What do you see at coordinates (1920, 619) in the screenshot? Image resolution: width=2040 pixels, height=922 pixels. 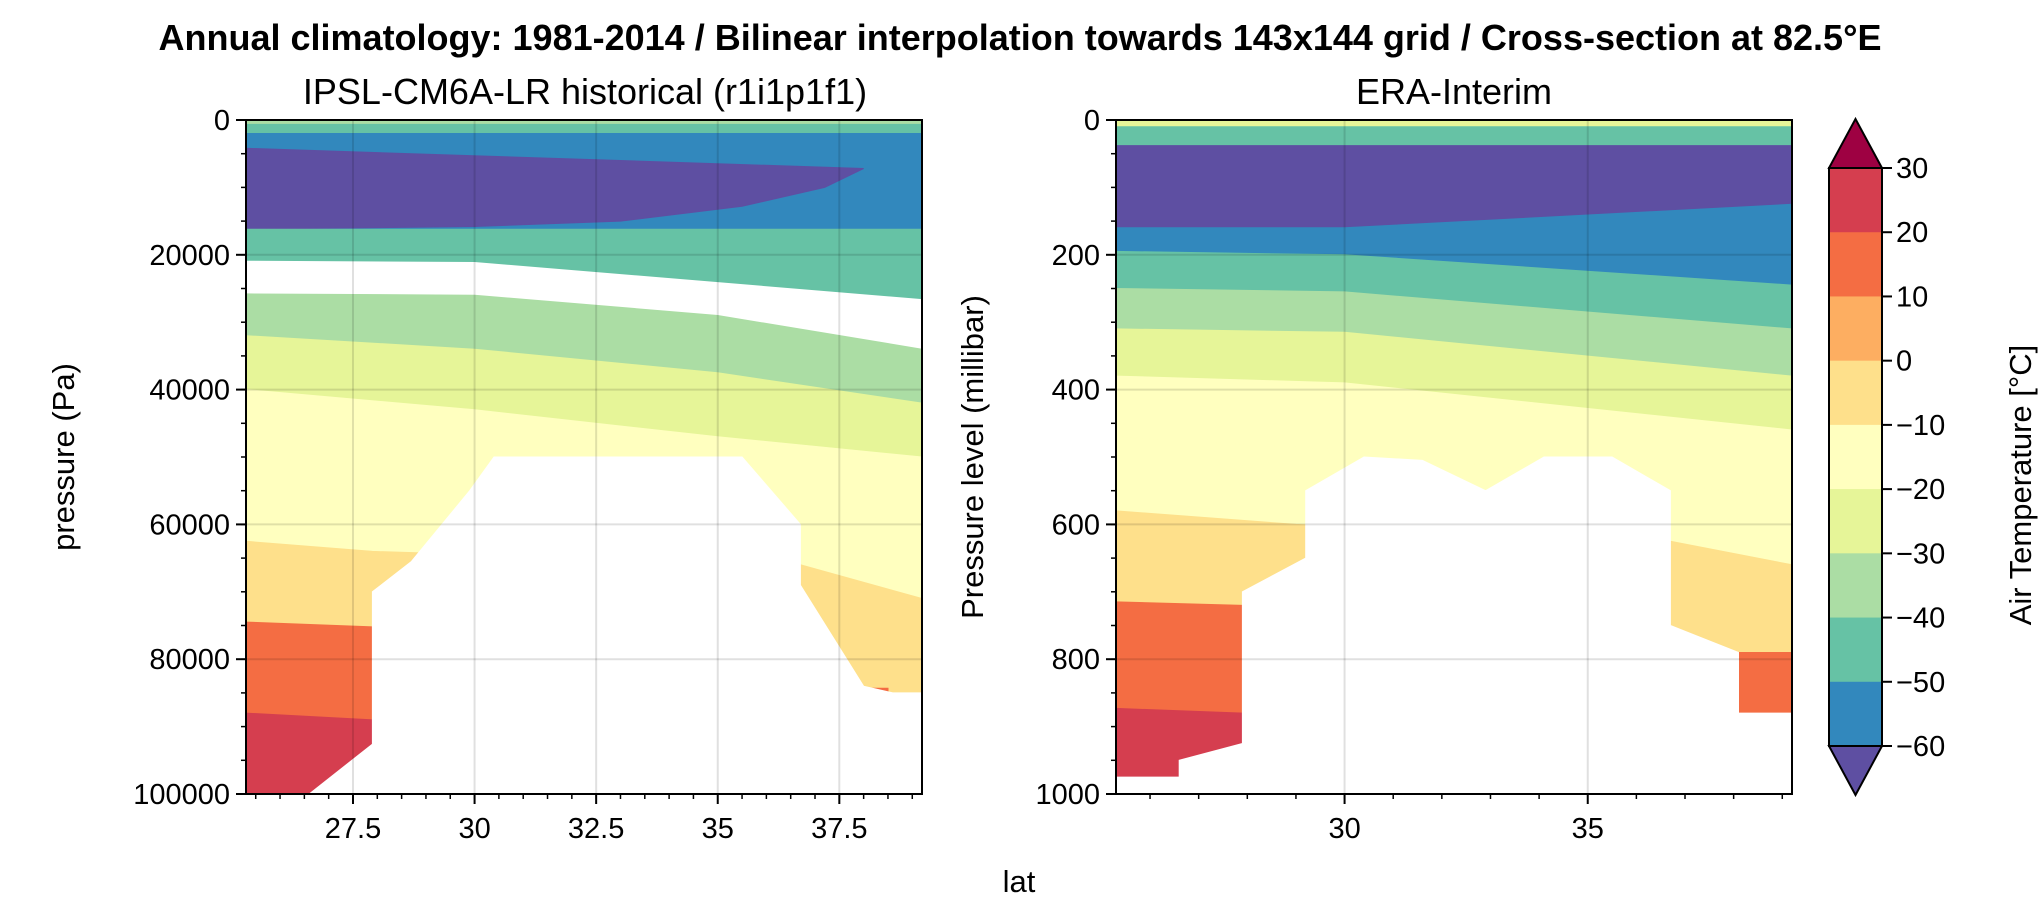 I see `colorbar-tick-label: −40` at bounding box center [1920, 619].